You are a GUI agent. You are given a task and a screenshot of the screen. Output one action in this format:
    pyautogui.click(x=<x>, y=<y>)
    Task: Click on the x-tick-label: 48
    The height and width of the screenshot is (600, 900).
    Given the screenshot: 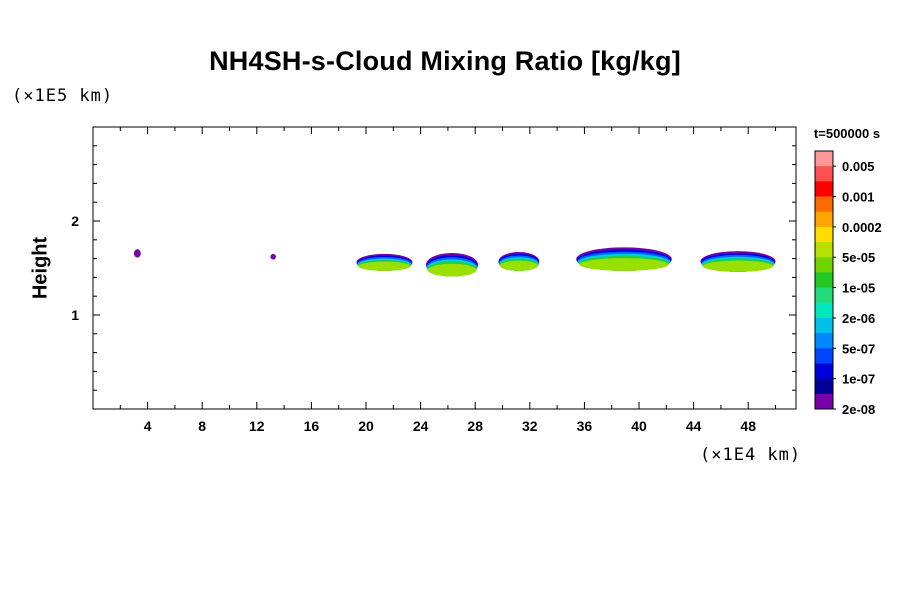 What is the action you would take?
    pyautogui.click(x=748, y=426)
    